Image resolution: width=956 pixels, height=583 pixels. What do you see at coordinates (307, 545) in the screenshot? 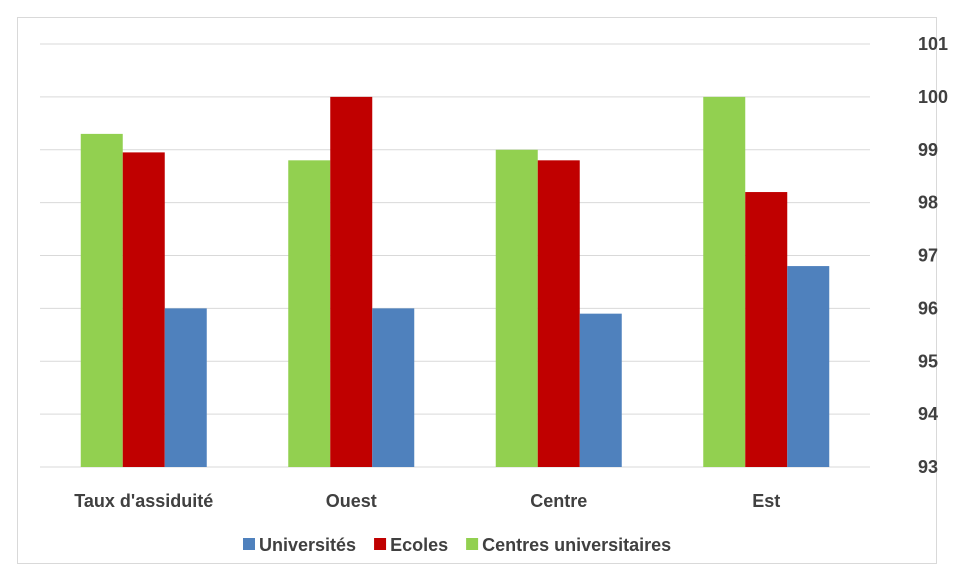
I see `legend-item-label: Universités` at bounding box center [307, 545].